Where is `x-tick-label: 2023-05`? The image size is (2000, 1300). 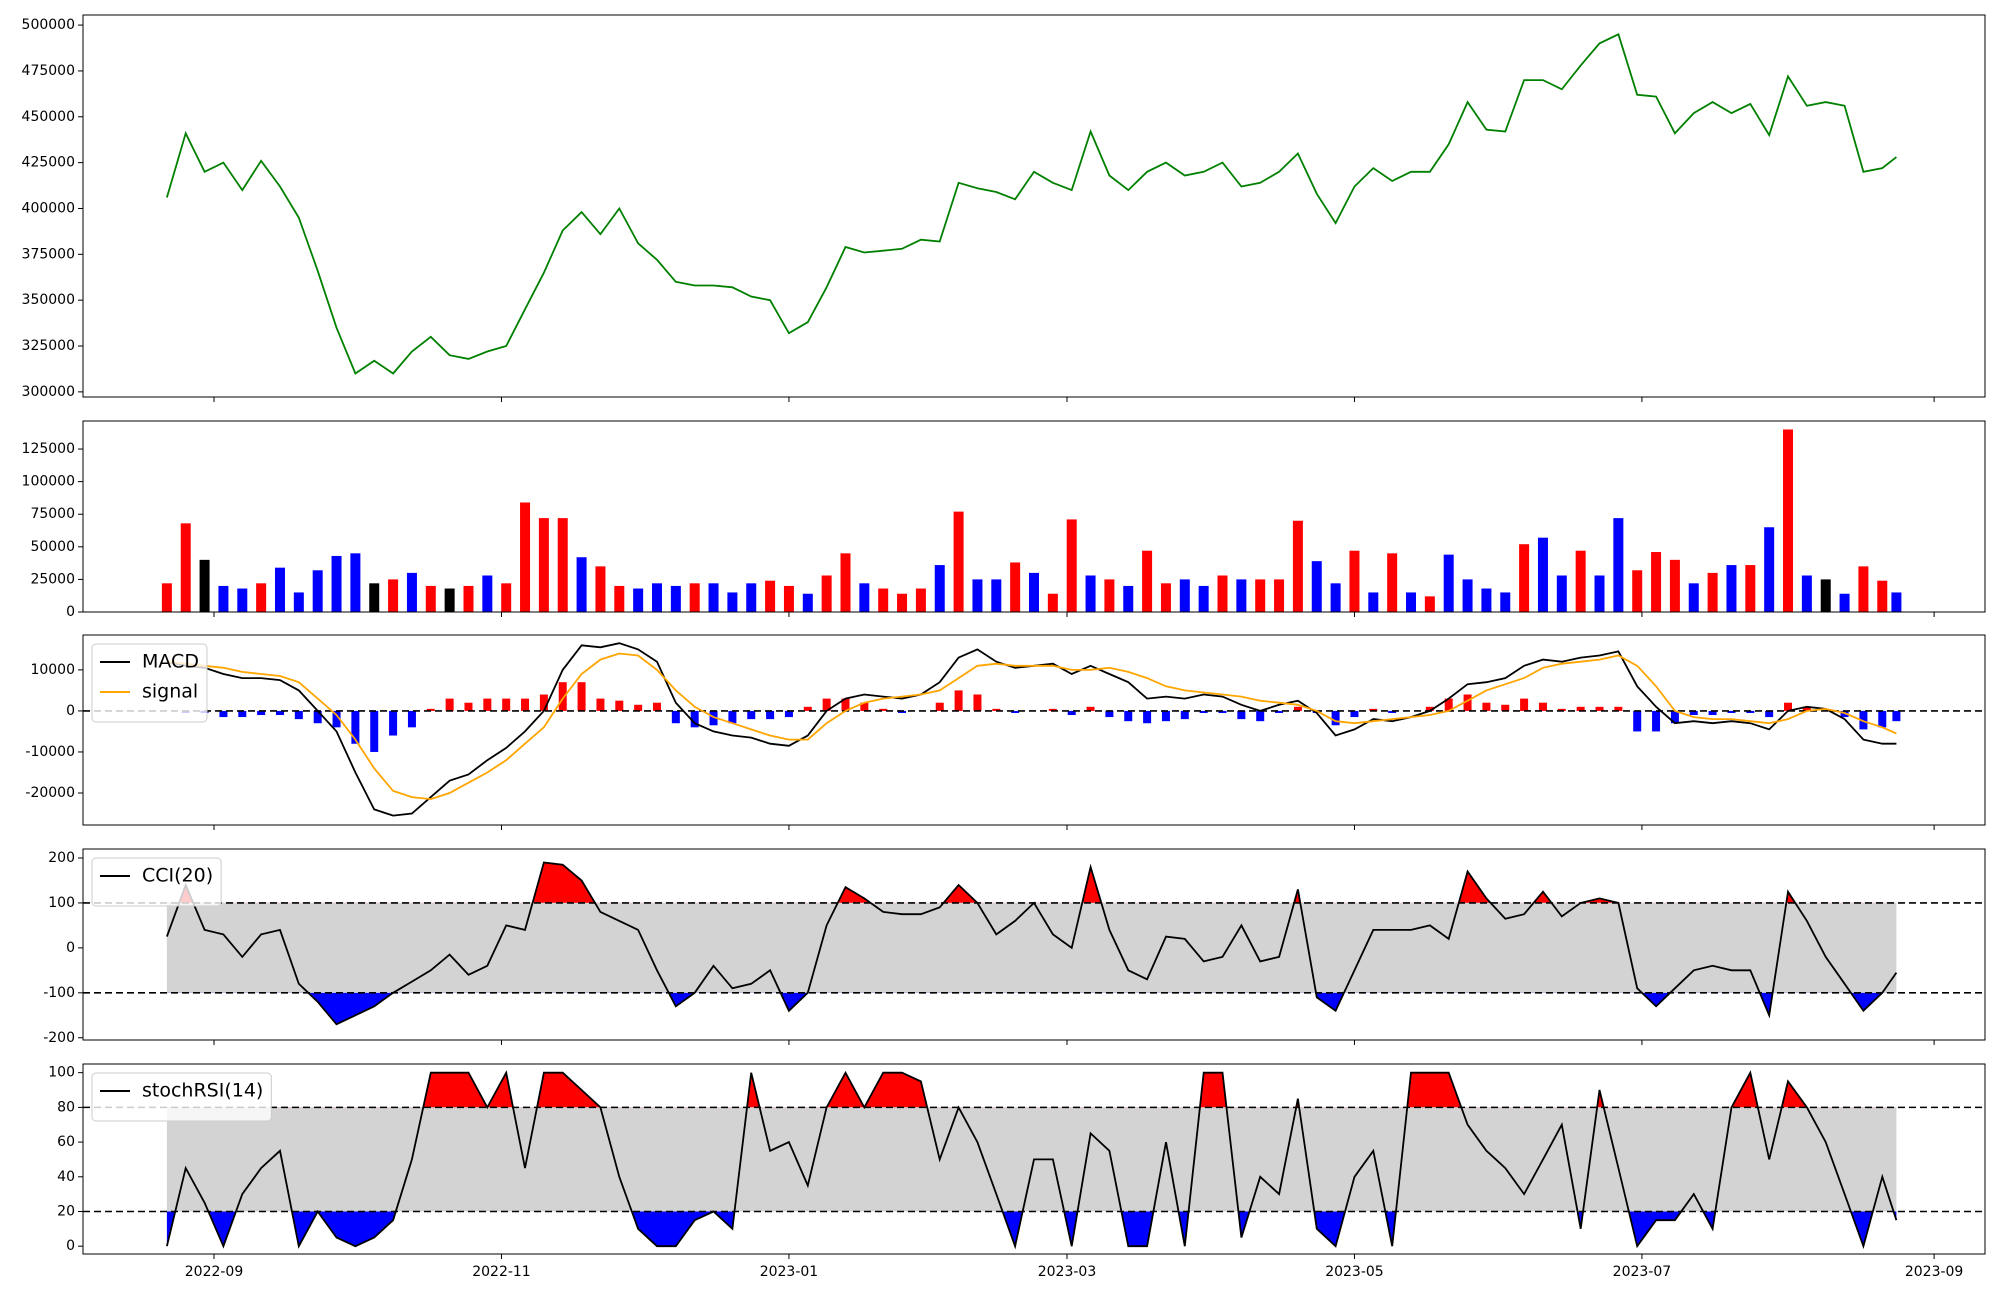
x-tick-label: 2023-05 is located at coordinates (1354, 1272).